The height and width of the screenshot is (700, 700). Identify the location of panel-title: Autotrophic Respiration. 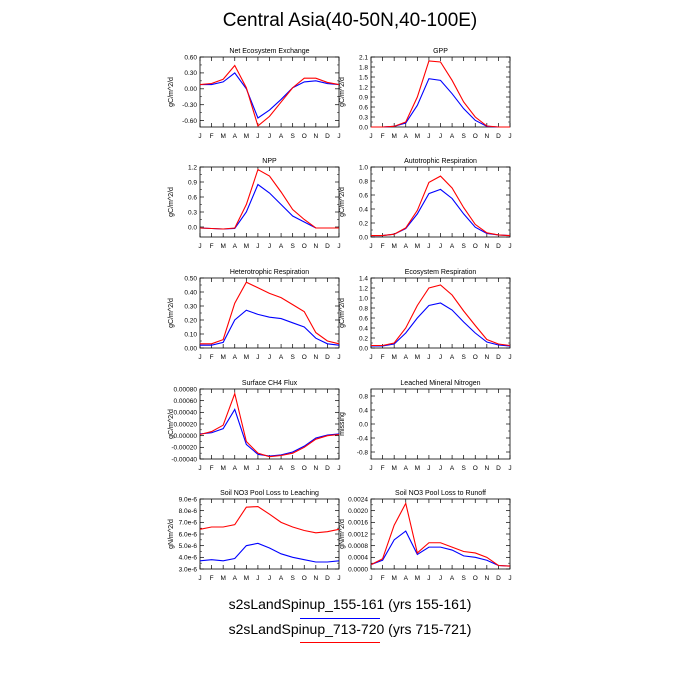
(440, 161).